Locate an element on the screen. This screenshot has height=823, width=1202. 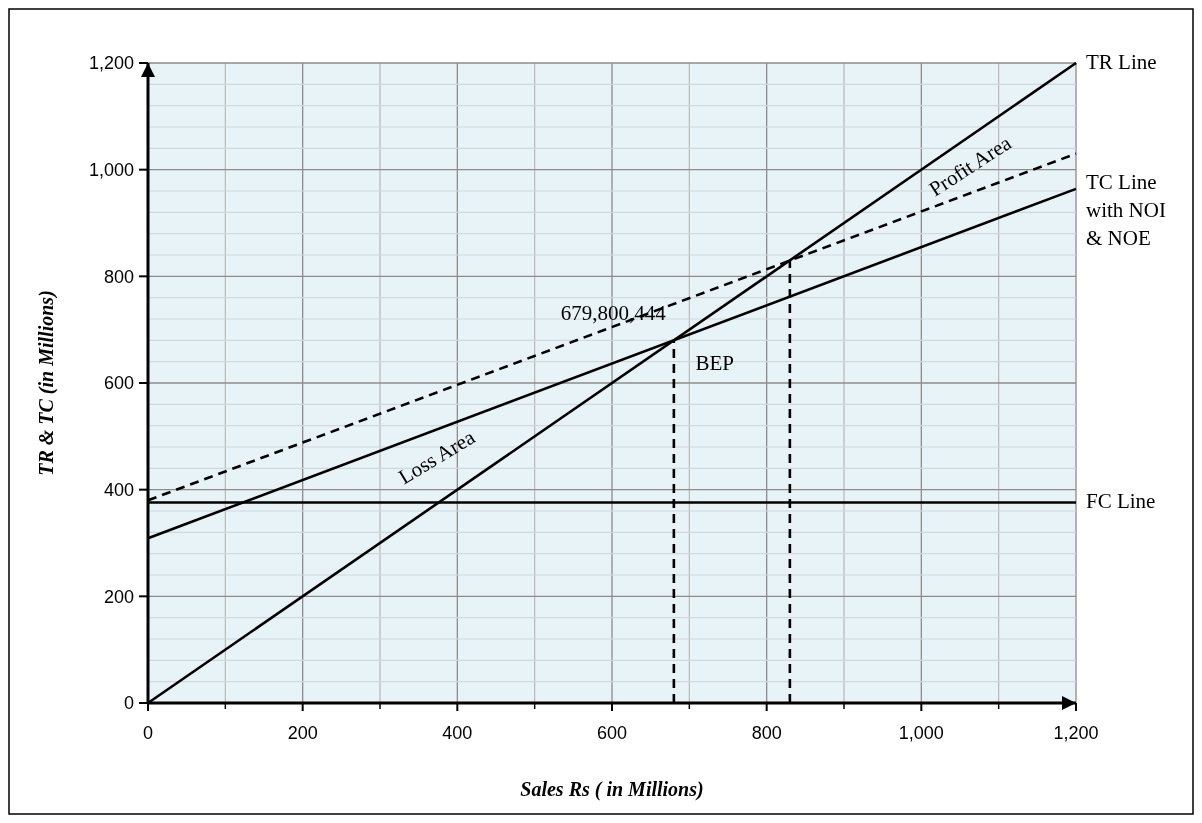
x-tick-label: 1,200 is located at coordinates (1076, 733).